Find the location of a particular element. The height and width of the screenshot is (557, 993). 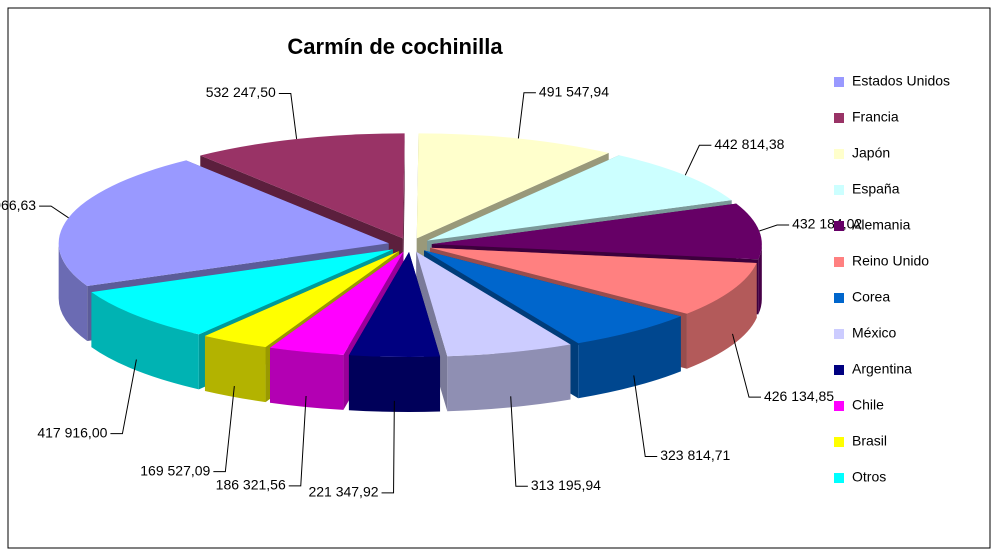

legend-label: España is located at coordinates (876, 189).